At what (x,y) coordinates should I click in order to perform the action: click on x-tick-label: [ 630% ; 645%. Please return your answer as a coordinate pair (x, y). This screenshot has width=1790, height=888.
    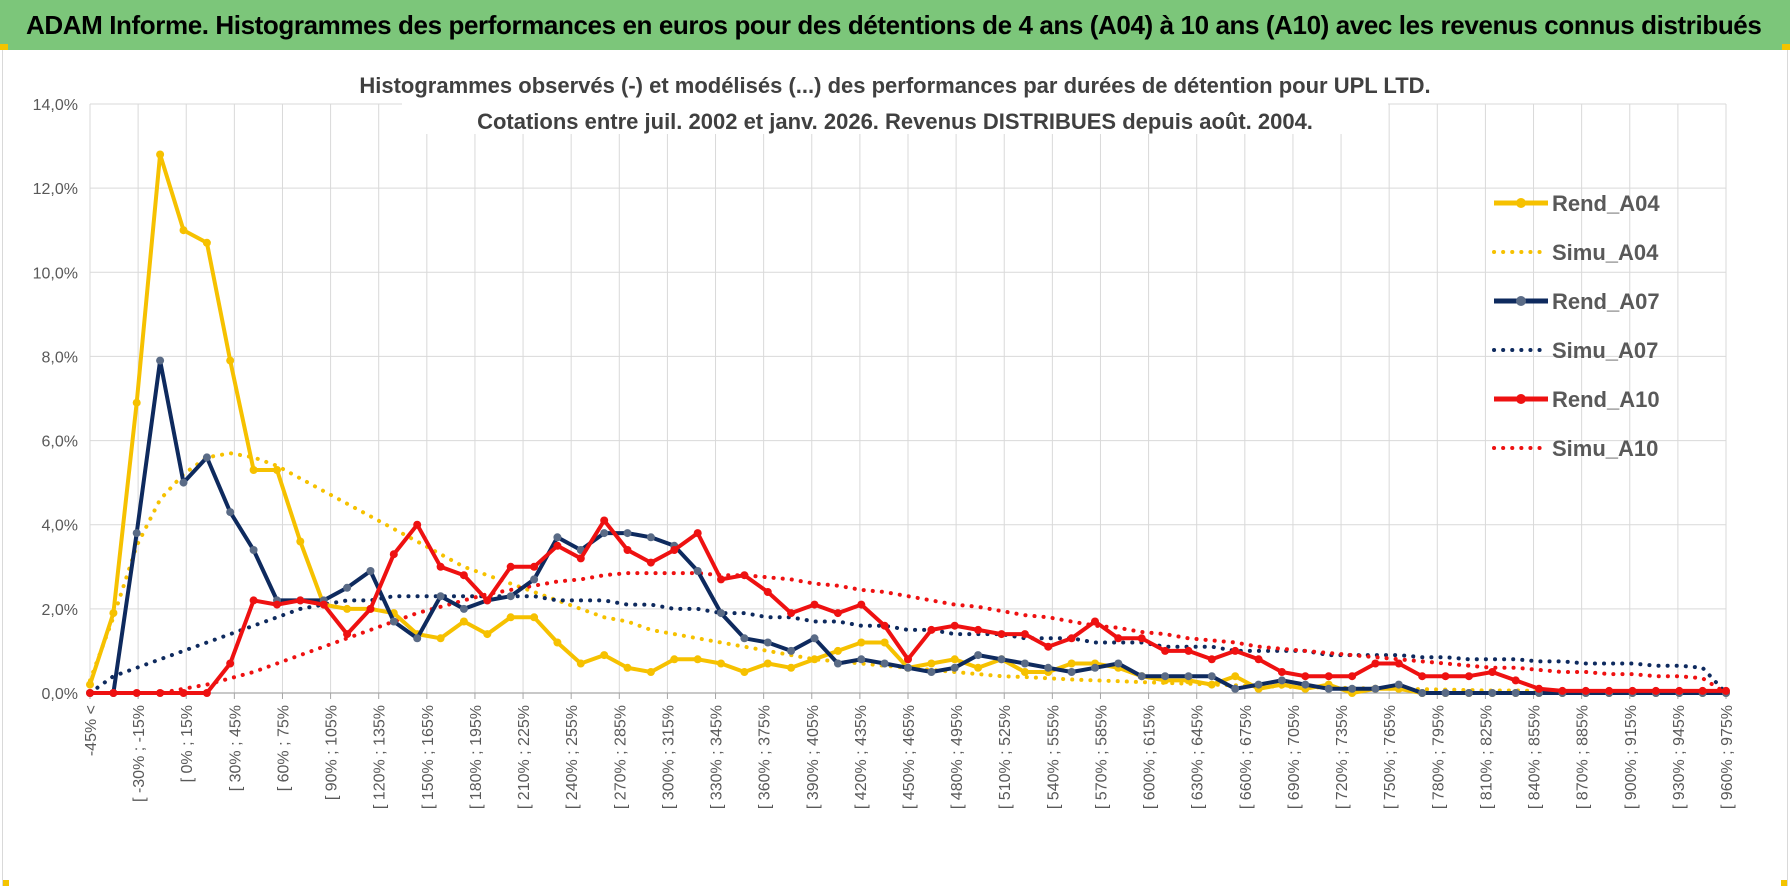
    Looking at the image, I should click on (1198, 757).